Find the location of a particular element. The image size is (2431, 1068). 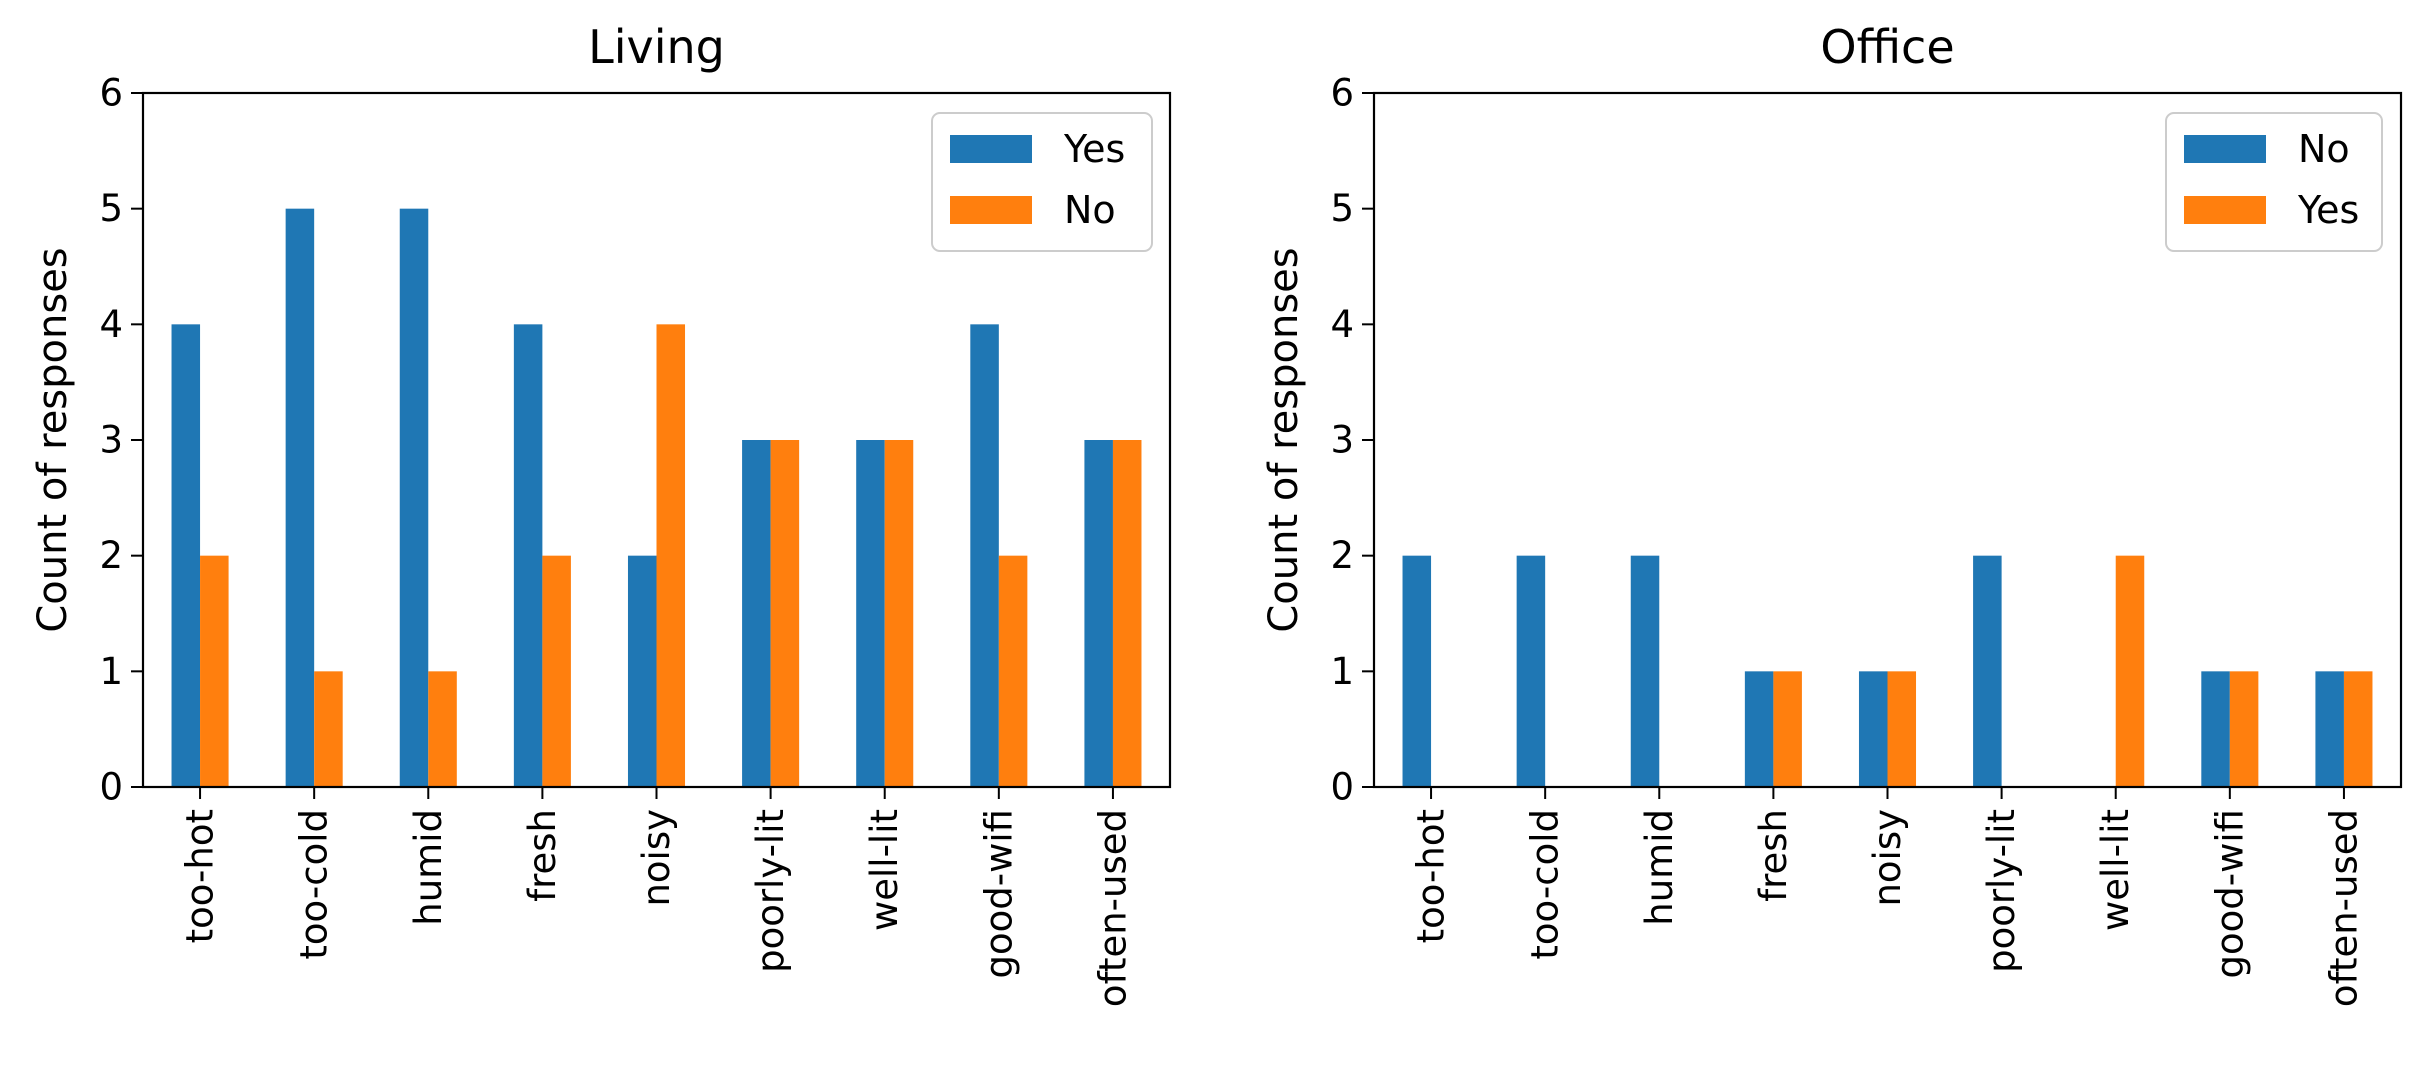

chart-title: Office is located at coordinates (1887, 47).